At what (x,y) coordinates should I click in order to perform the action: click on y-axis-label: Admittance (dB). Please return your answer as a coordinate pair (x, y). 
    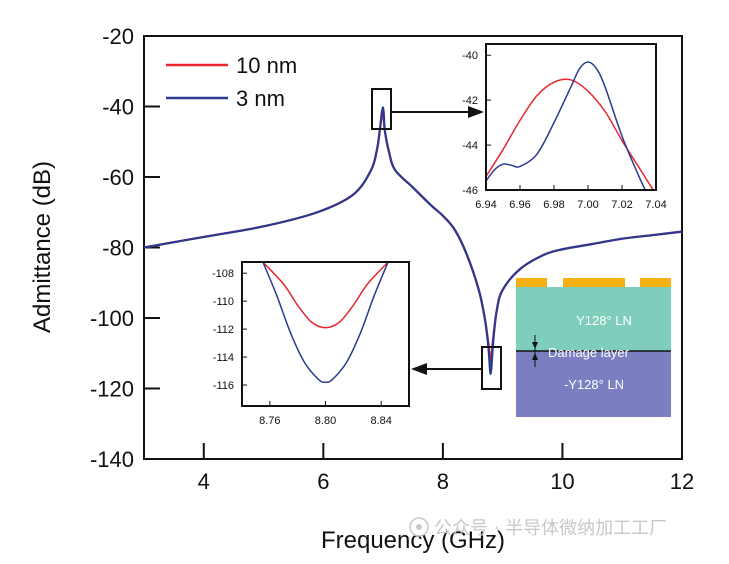
    Looking at the image, I should click on (42, 247).